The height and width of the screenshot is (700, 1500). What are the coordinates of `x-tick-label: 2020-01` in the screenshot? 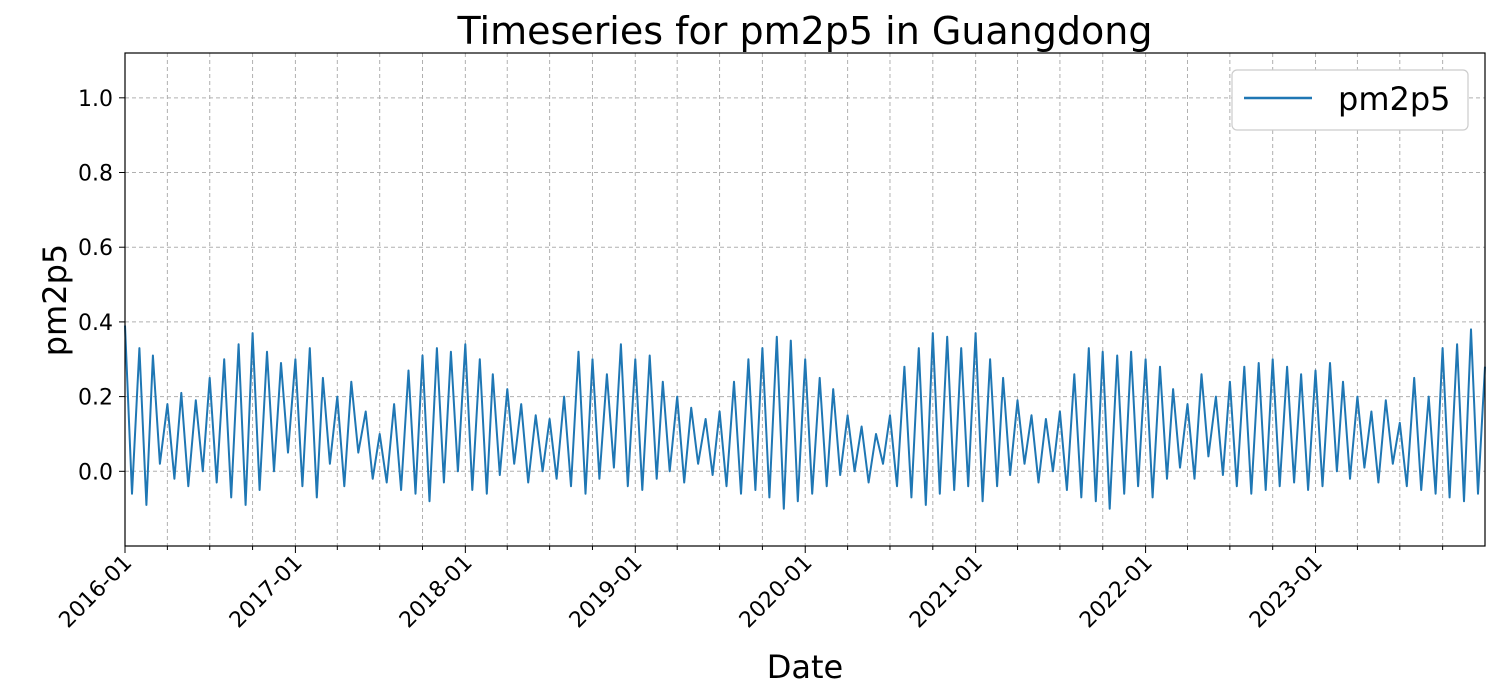 It's located at (776, 592).